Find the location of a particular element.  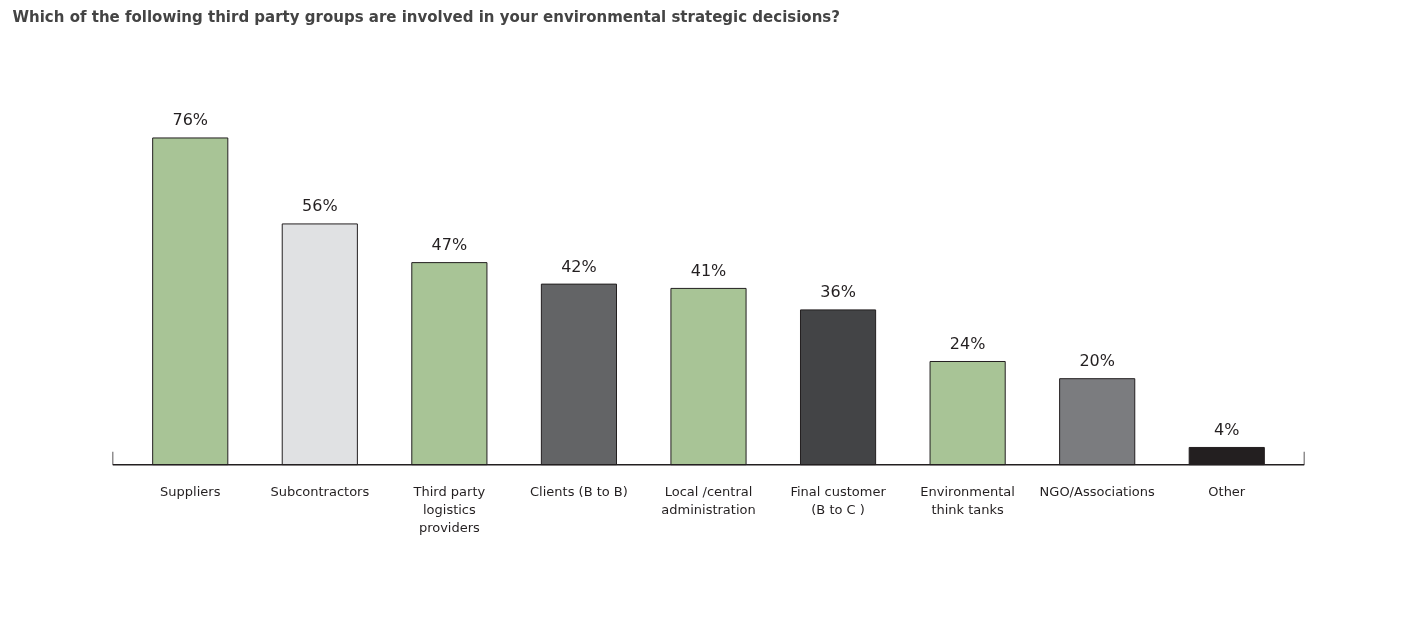

x-tick-label: Suppliers is located at coordinates (190, 491).